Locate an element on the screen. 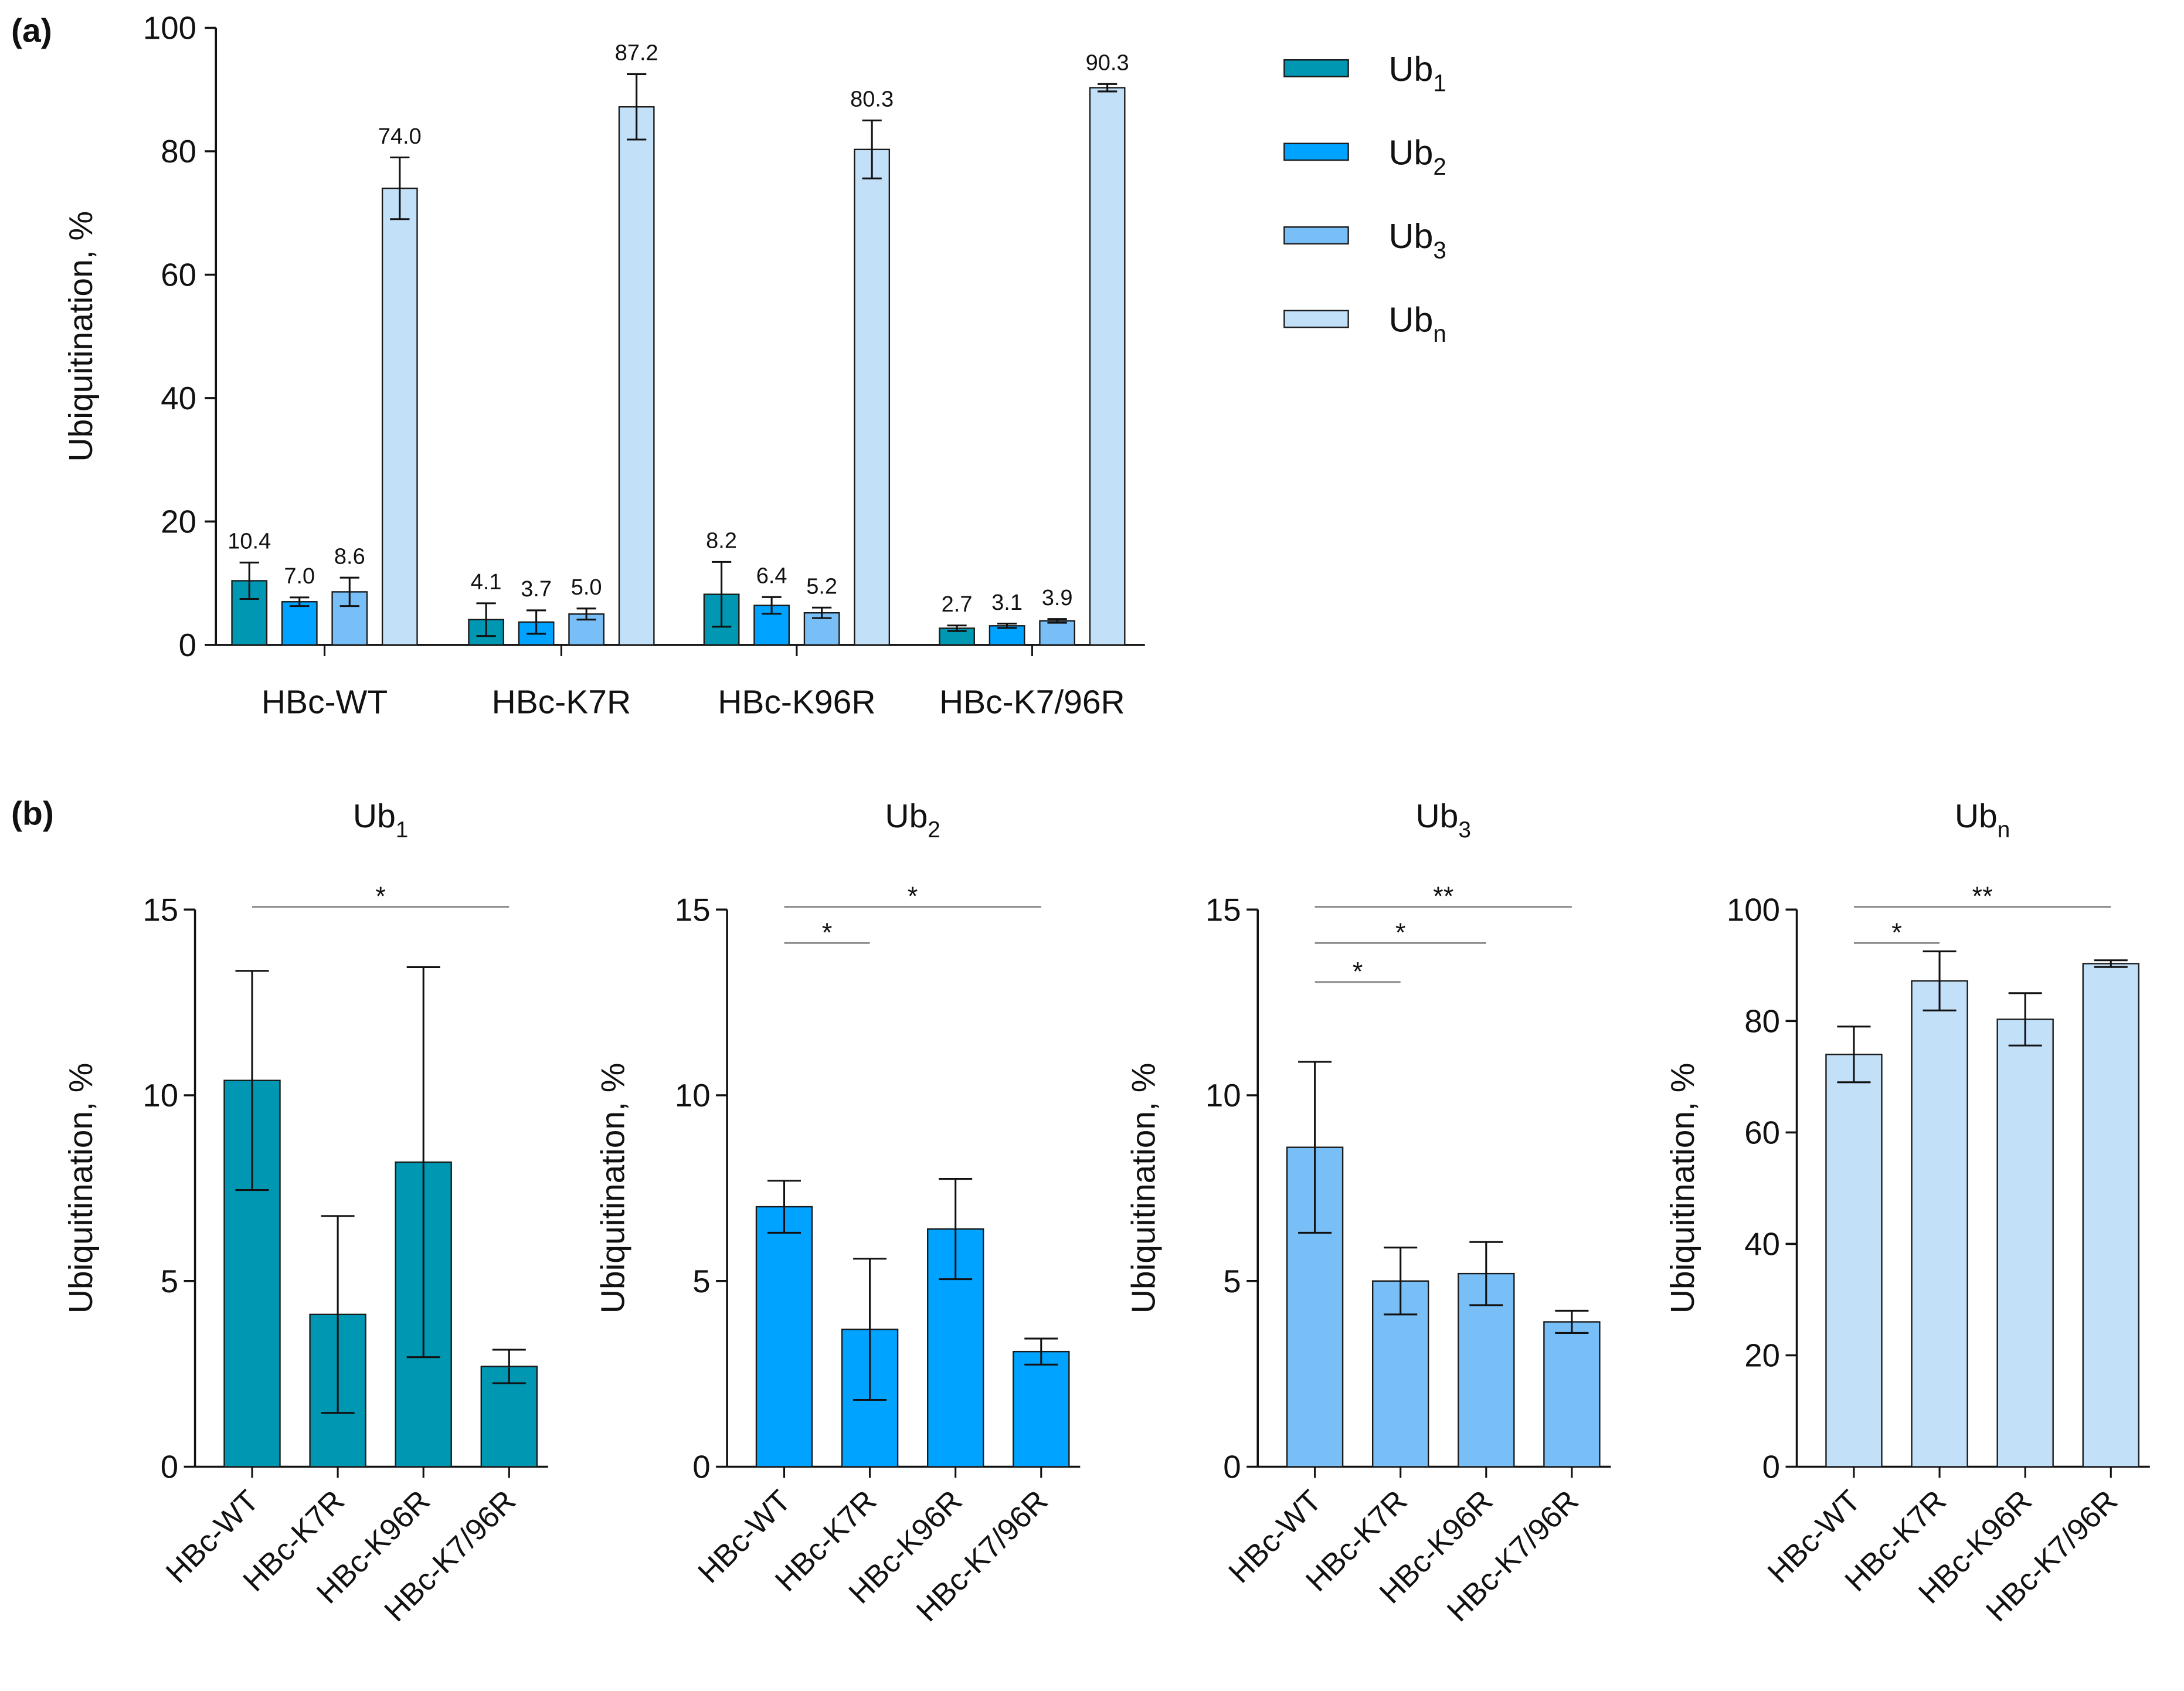 This screenshot has width=2184, height=1691. data-label: 8.2 is located at coordinates (721, 541).